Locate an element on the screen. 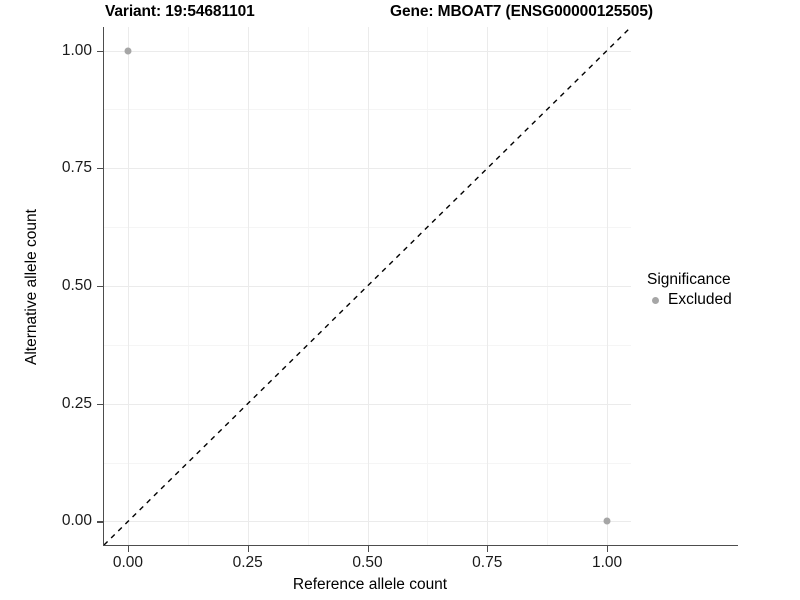  legend-item: Excluded is located at coordinates (689, 300).